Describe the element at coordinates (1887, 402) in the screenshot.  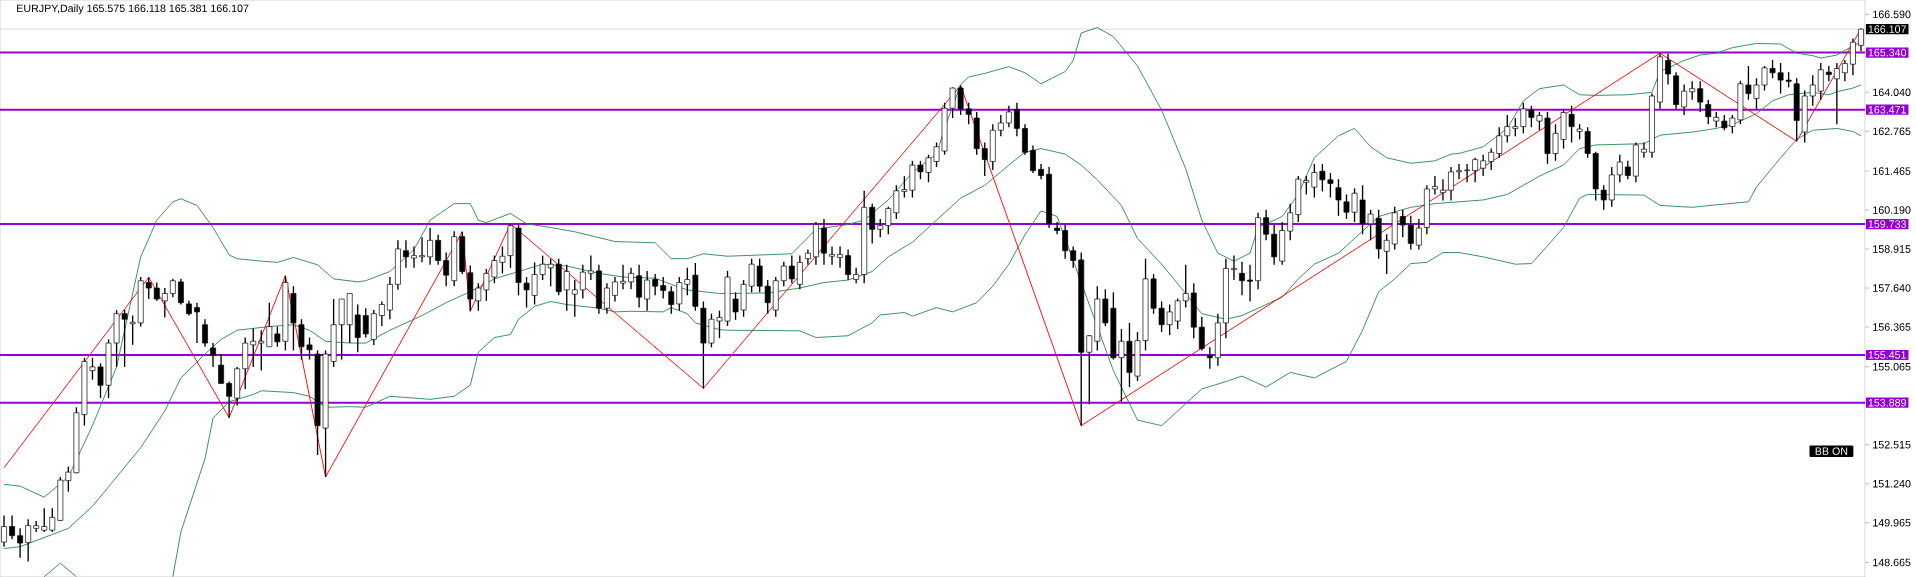
I see `ref-line-label: 153.889` at that location.